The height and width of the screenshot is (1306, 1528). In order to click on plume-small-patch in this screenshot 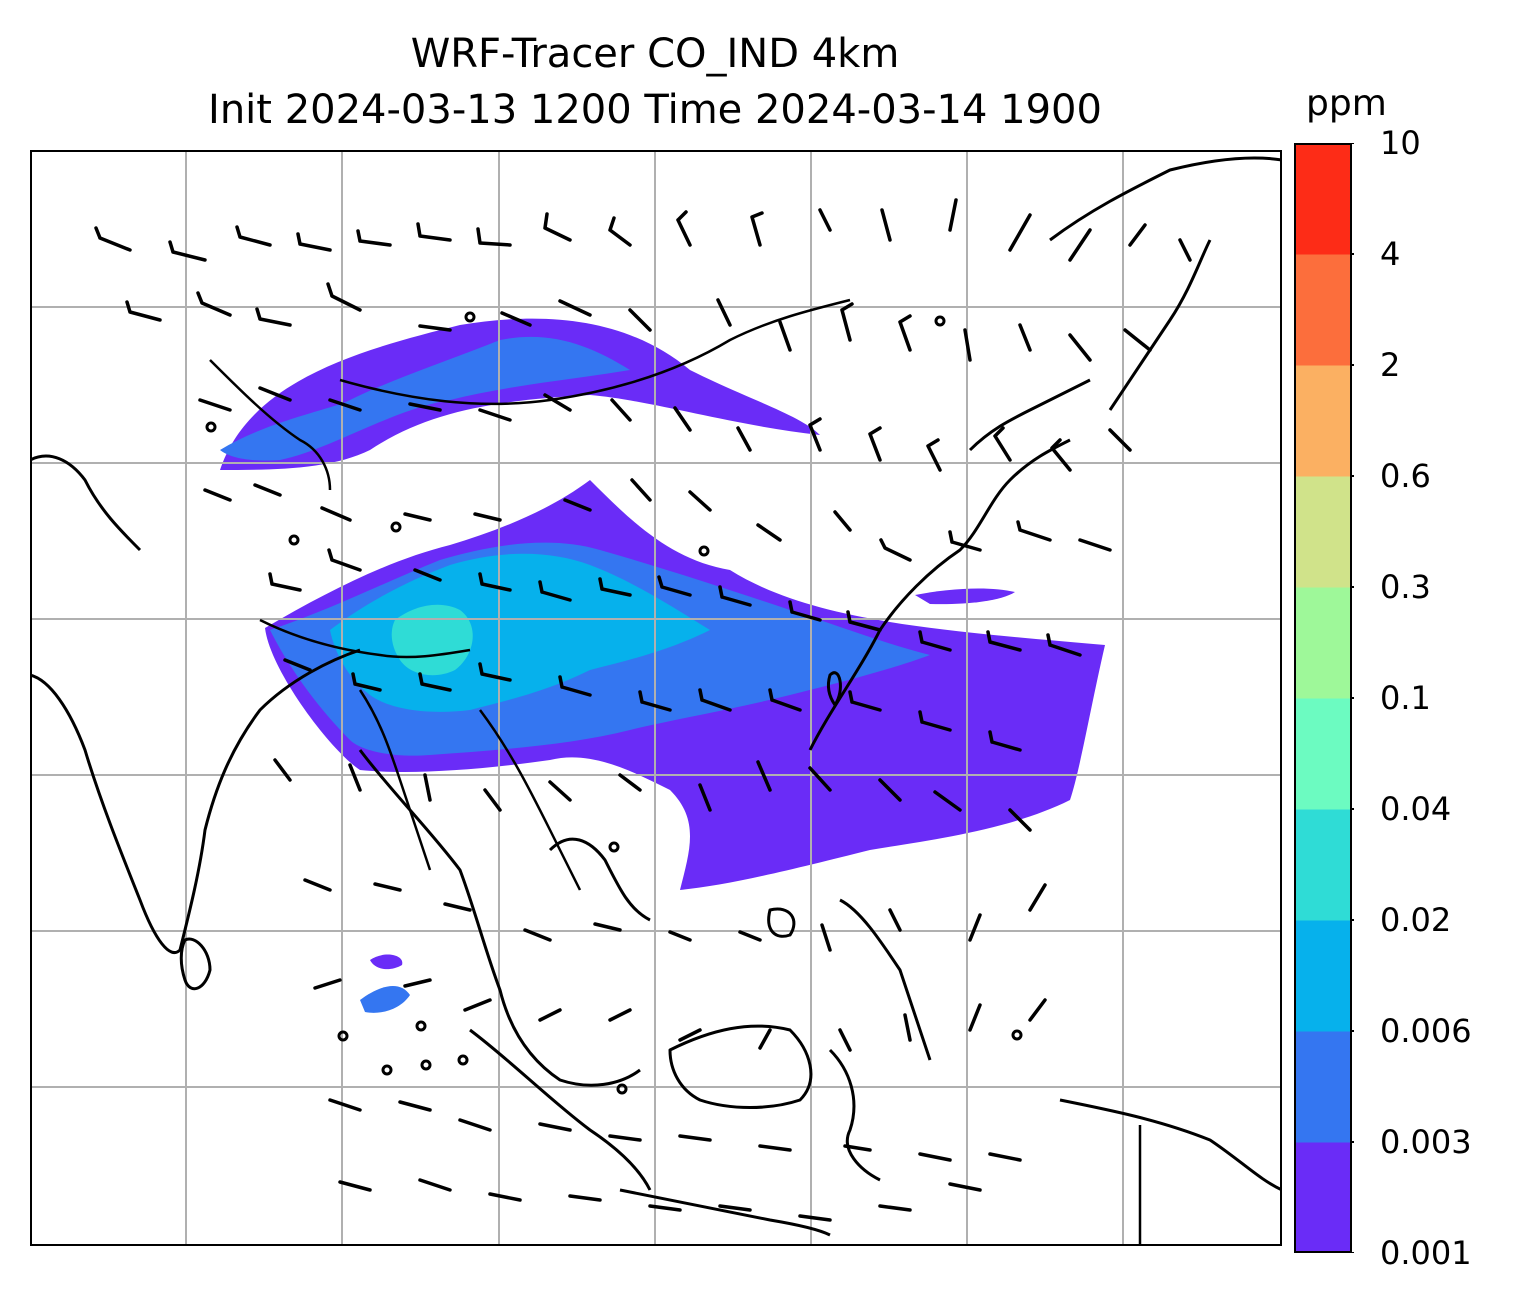, I will do `click(386, 962)`.